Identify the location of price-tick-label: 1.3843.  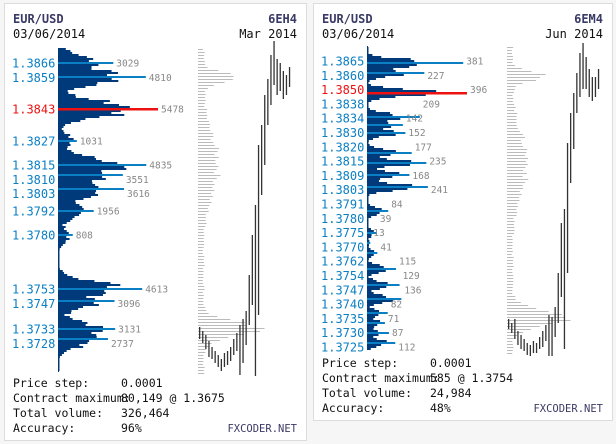
(33, 110).